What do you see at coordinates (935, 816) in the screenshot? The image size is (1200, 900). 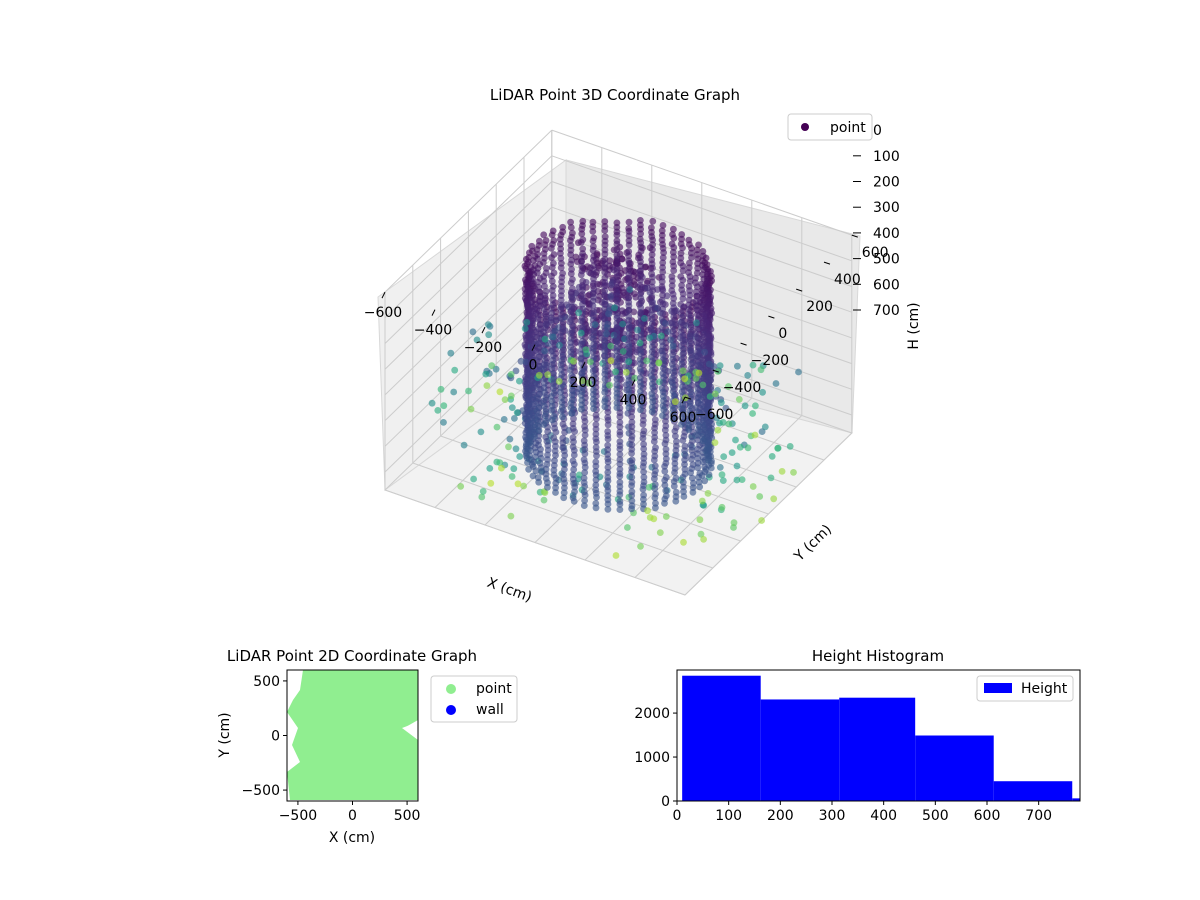 I see `x-tick-label-hist: 500` at bounding box center [935, 816].